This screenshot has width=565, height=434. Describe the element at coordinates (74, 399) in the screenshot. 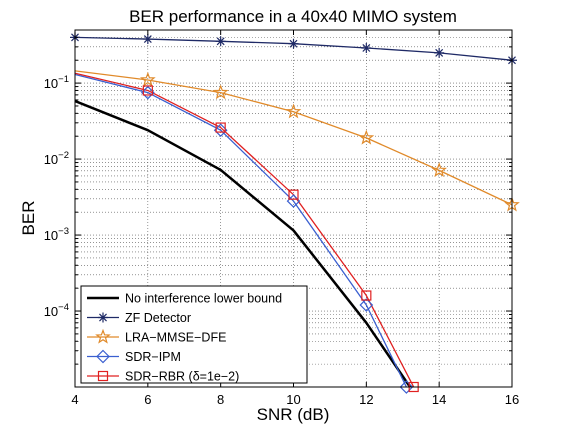

I see `x-tick-label: 4` at that location.